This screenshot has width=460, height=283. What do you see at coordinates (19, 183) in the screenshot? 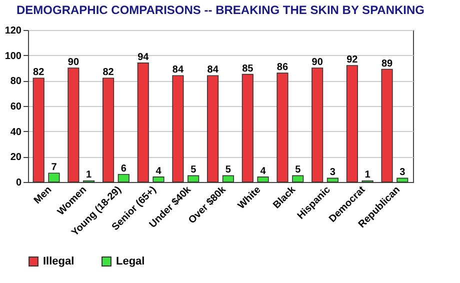
I see `y-tick-label: 0` at bounding box center [19, 183].